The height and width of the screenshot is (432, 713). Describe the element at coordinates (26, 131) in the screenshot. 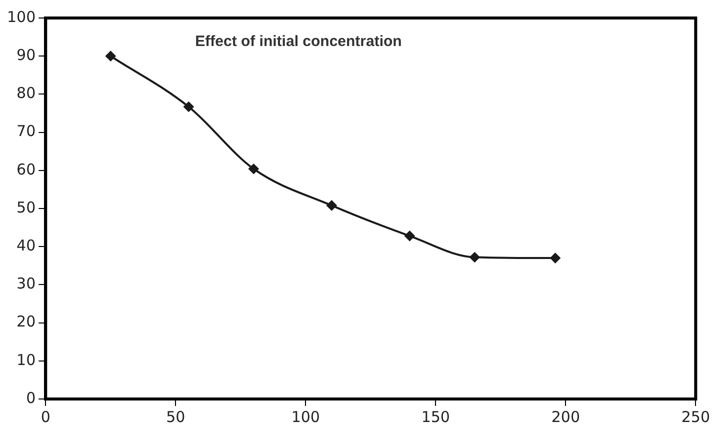

I see `y-tick-label: 70` at that location.